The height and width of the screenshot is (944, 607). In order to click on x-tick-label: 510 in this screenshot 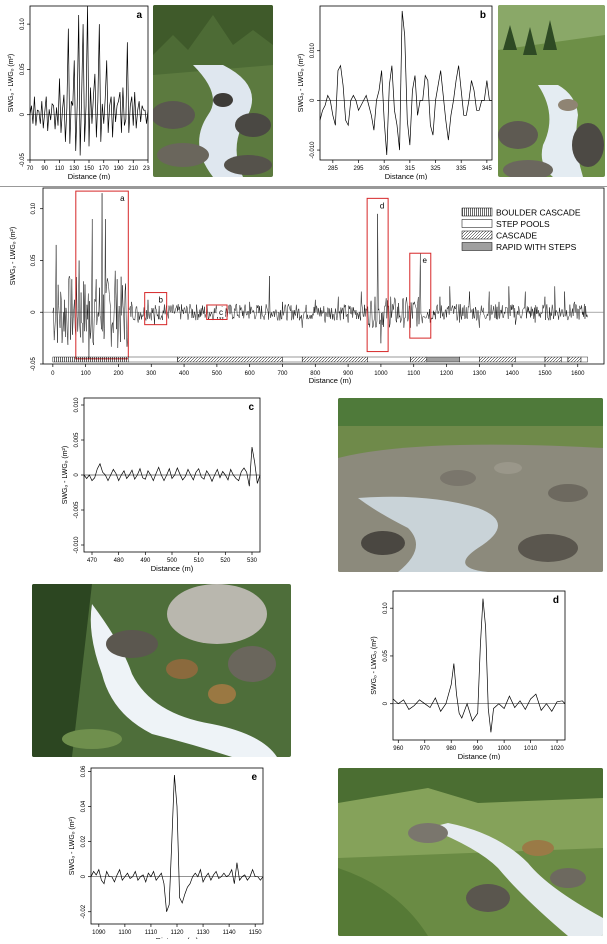, I will do `click(199, 561)`.